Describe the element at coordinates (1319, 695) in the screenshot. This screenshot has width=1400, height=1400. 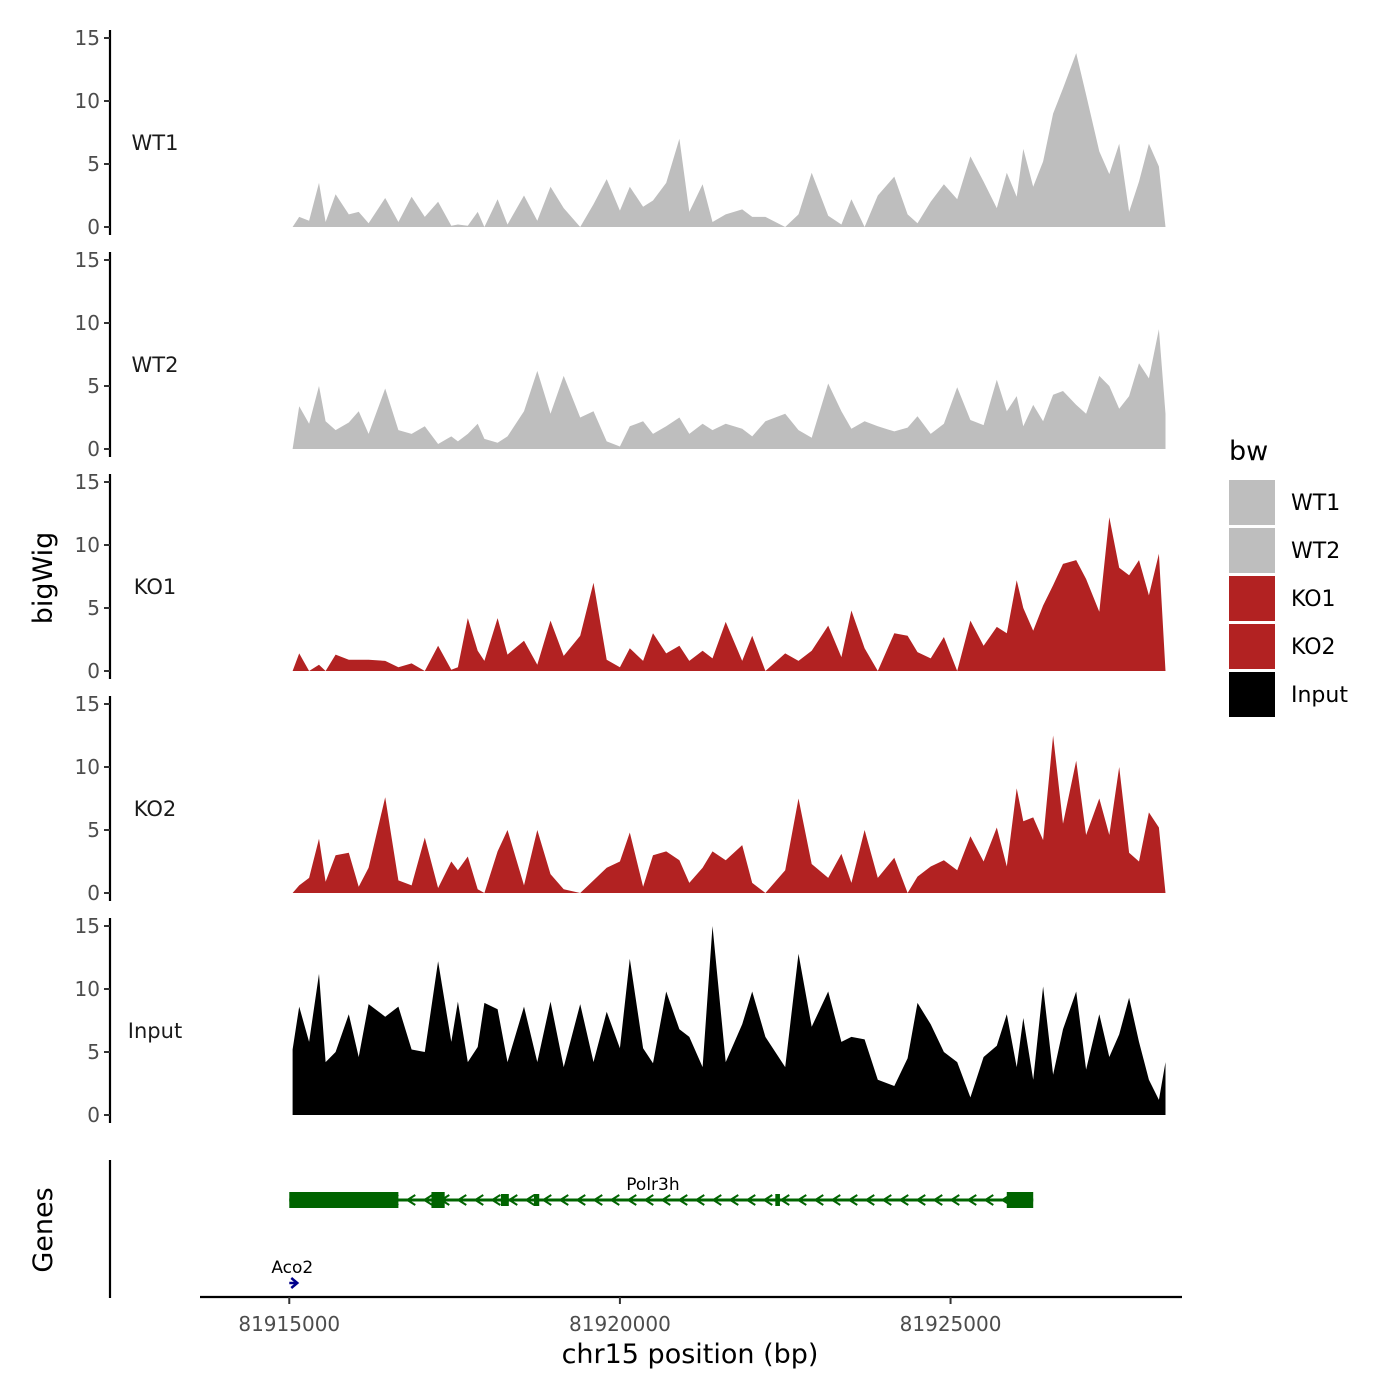
I see `legend-label: Input` at that location.